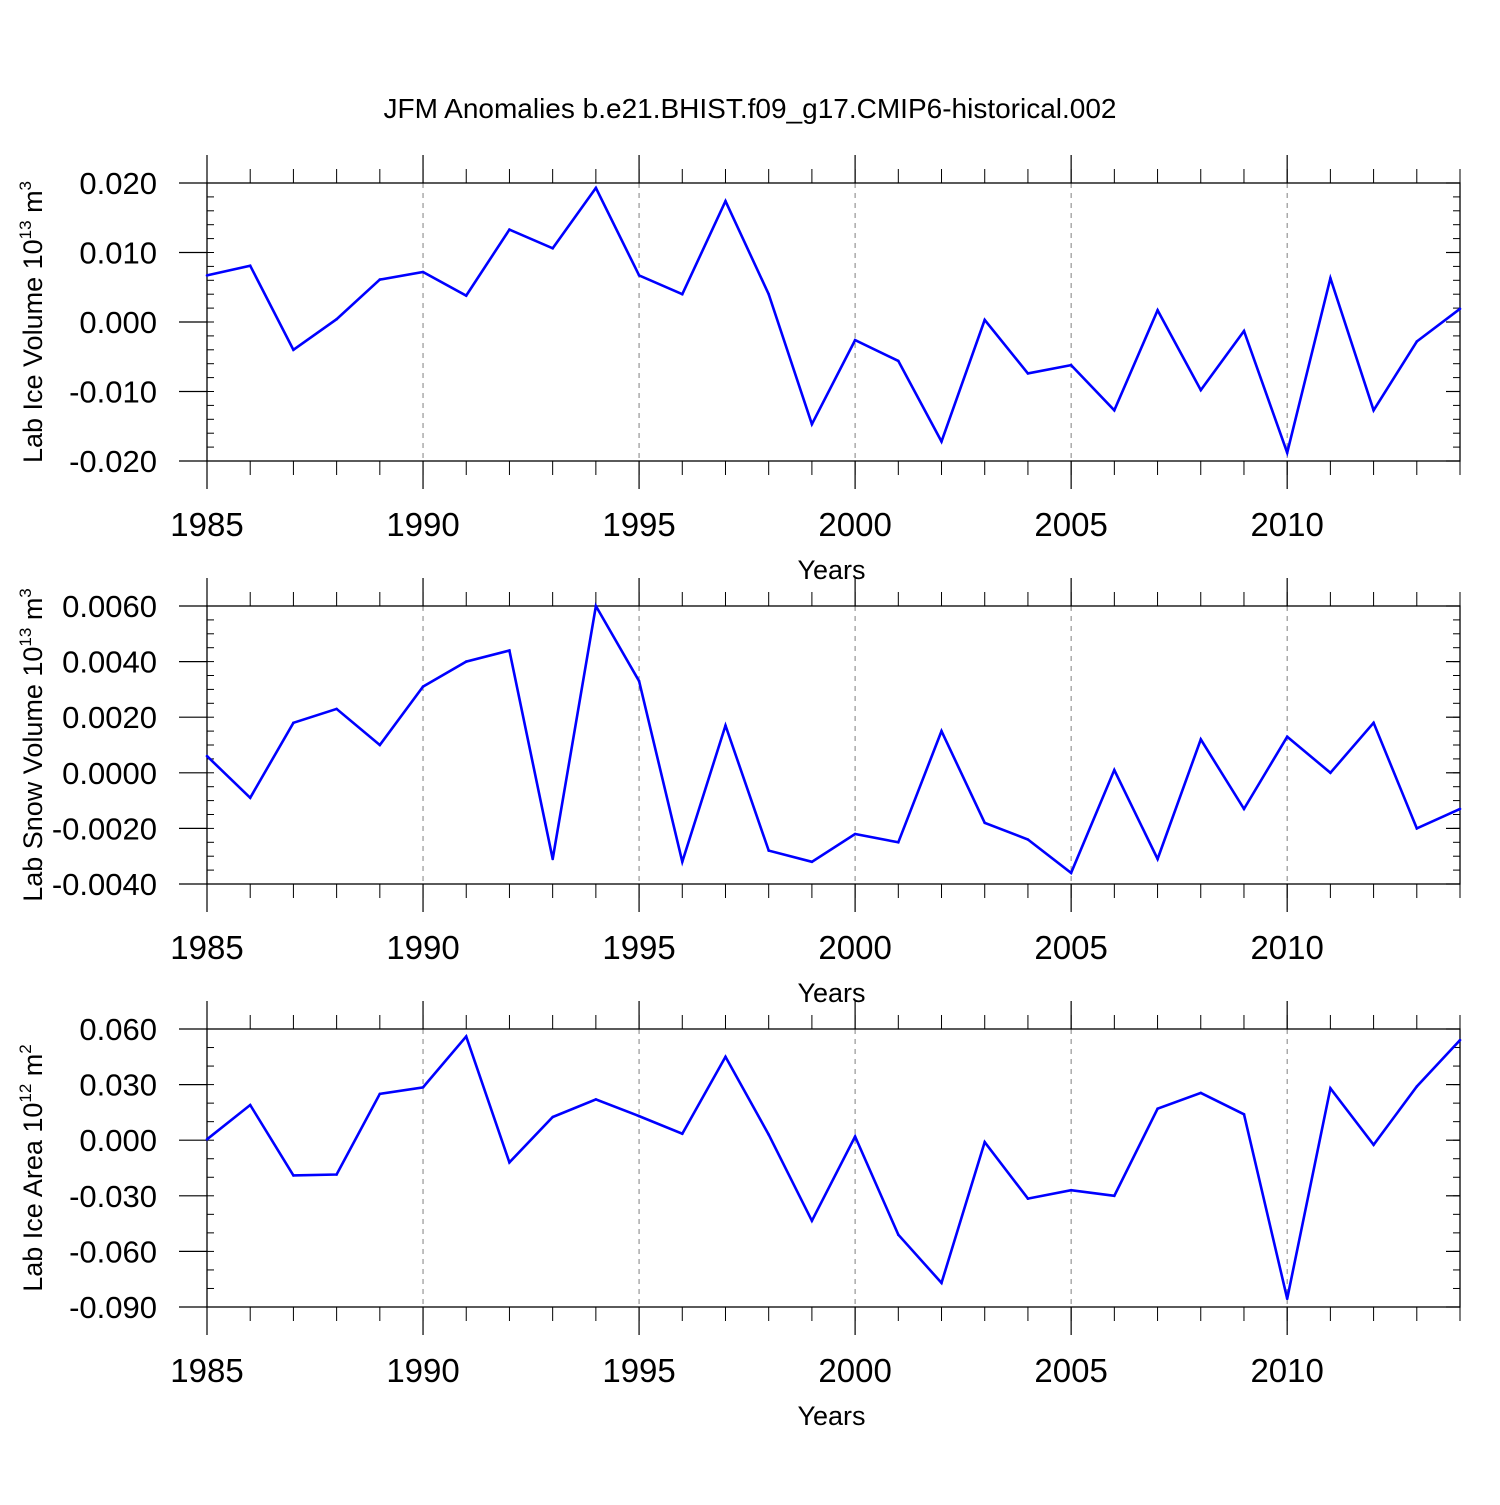  I want to click on panel-1-x-tick-label: 1995, so click(638, 524).